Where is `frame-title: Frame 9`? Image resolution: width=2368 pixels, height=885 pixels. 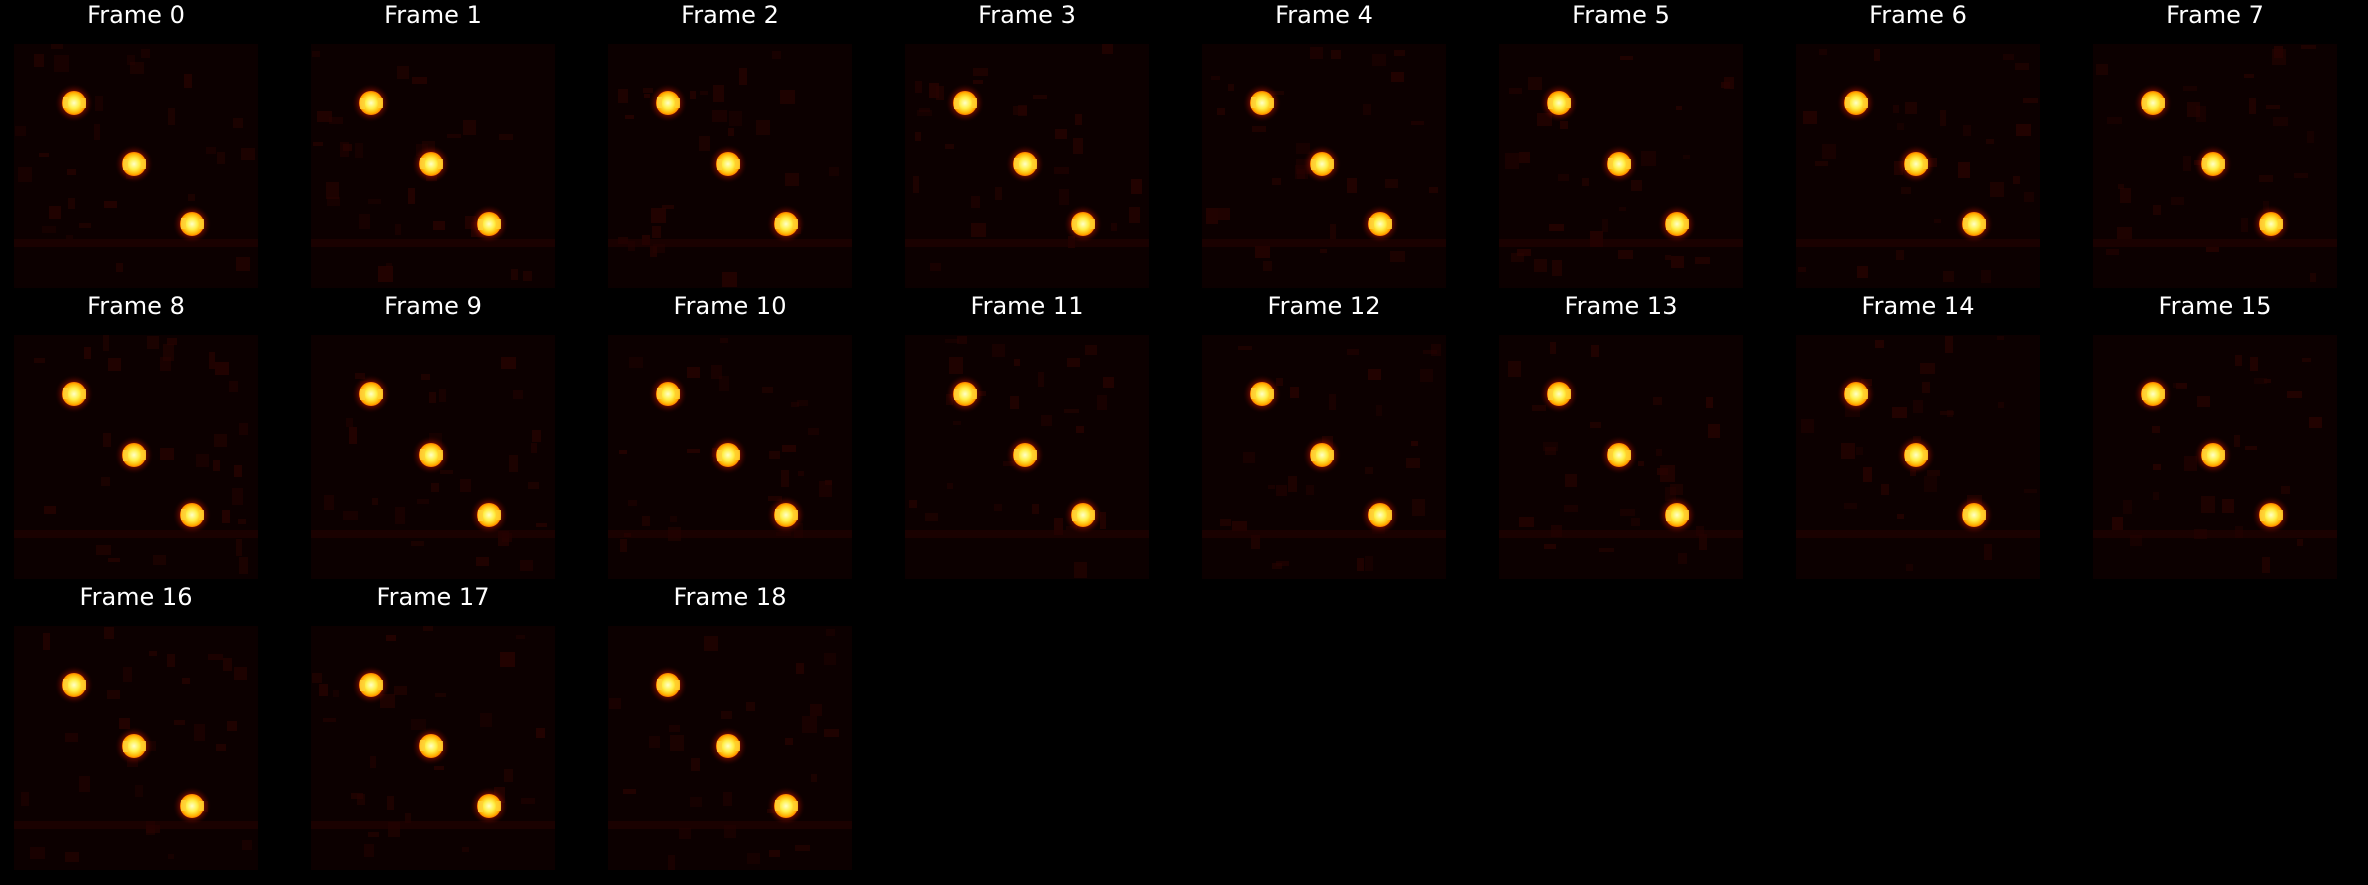
frame-title: Frame 9 is located at coordinates (433, 306).